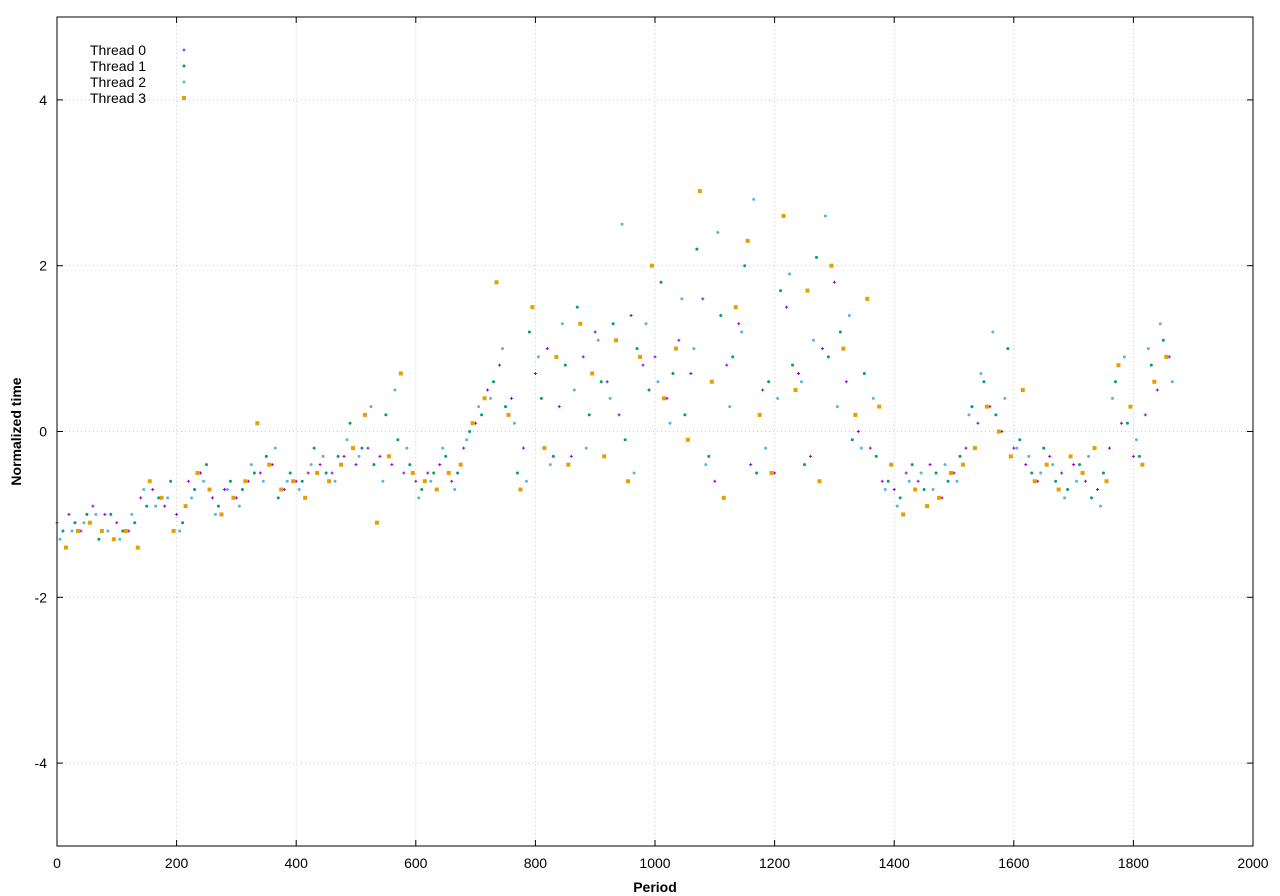  What do you see at coordinates (894, 863) in the screenshot?
I see `x-tick-label: 1400` at bounding box center [894, 863].